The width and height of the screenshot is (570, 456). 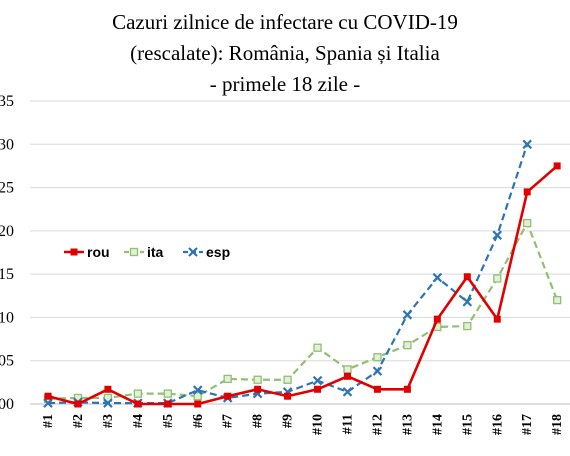 What do you see at coordinates (168, 421) in the screenshot?
I see `x-tick-label: #5` at bounding box center [168, 421].